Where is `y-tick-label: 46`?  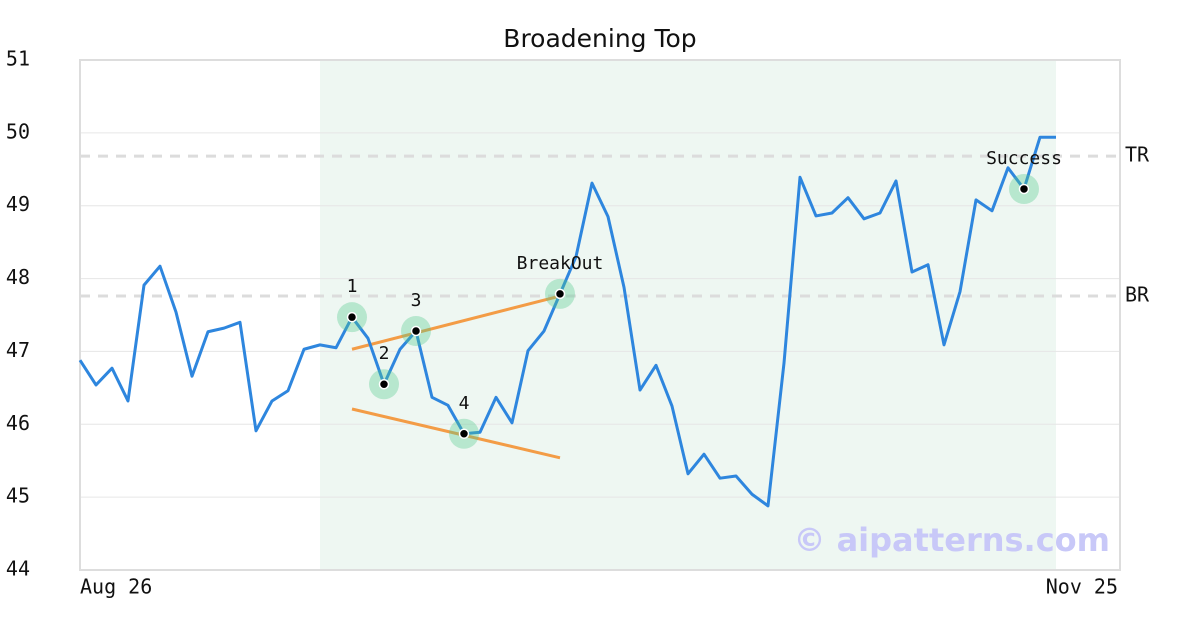
y-tick-label: 46 is located at coordinates (18, 423).